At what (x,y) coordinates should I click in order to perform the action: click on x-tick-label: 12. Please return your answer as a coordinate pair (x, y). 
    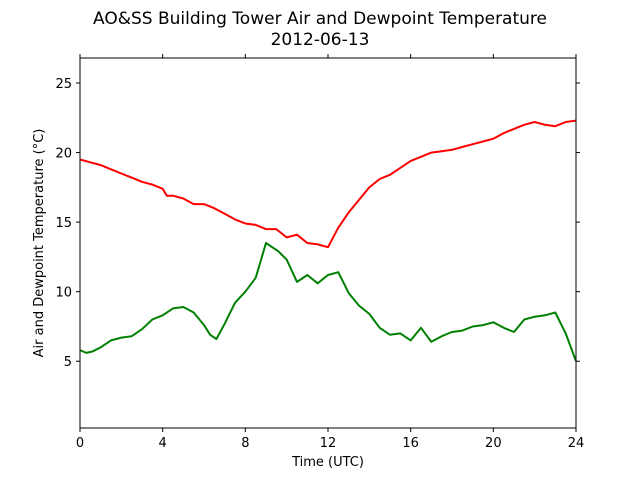
    Looking at the image, I should click on (328, 443).